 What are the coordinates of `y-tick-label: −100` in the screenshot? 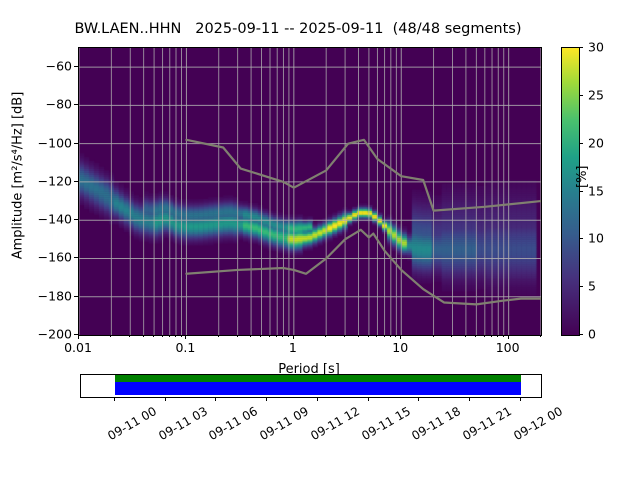 It's located at (54, 143).